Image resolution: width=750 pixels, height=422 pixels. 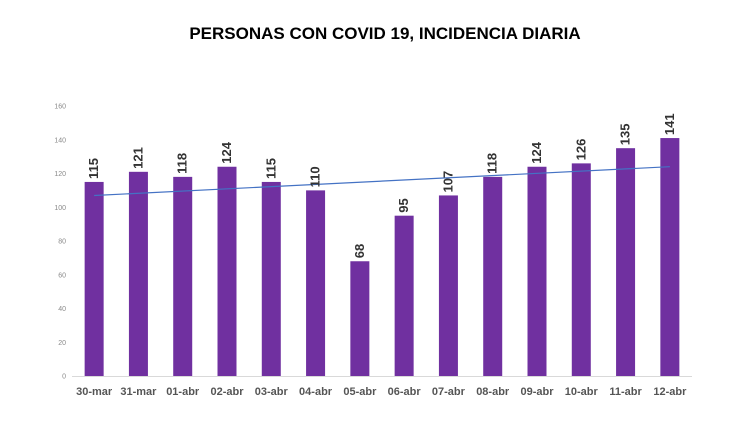 I want to click on data-label: 107, so click(x=447, y=182).